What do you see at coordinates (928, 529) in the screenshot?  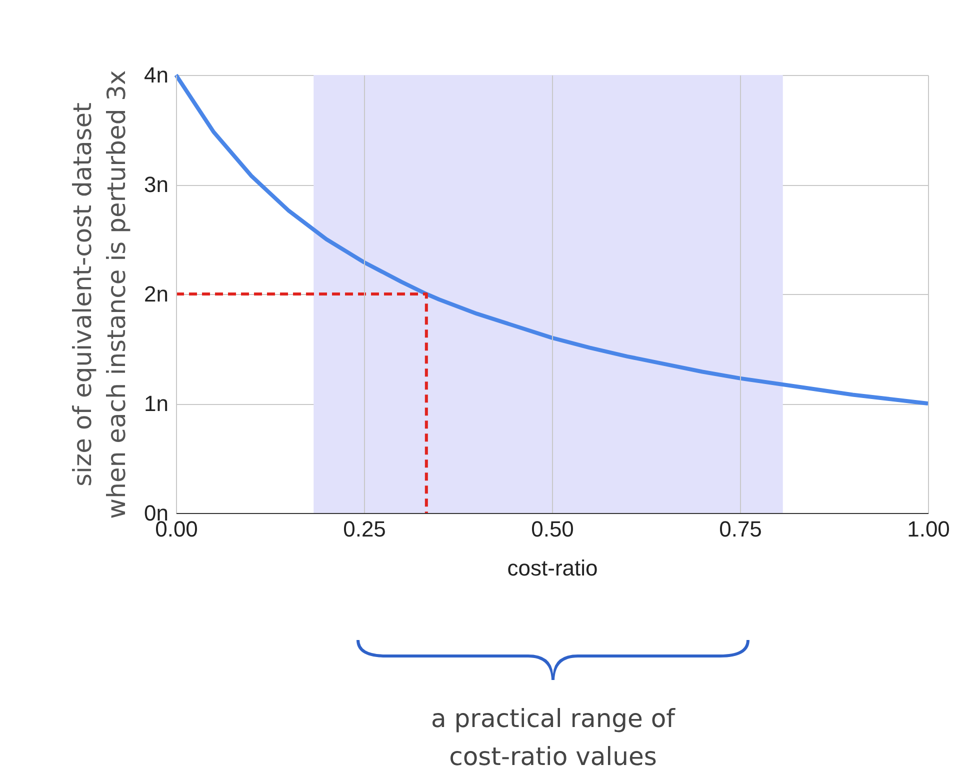 I see `x-tick-label: 1.00` at bounding box center [928, 529].